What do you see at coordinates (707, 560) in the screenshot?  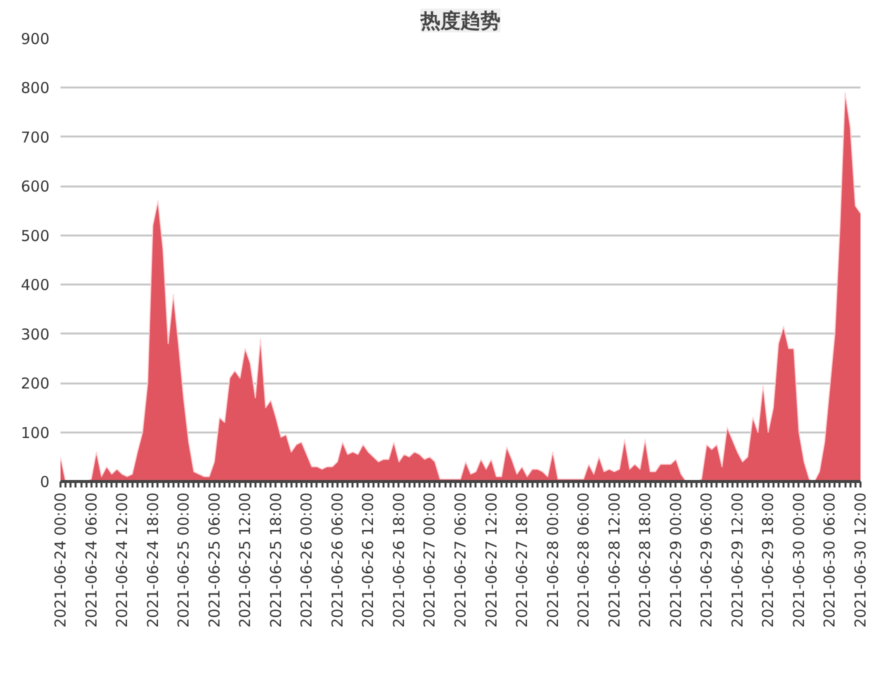 I see `x-tick-label: 2021-06-29 06:00` at bounding box center [707, 560].